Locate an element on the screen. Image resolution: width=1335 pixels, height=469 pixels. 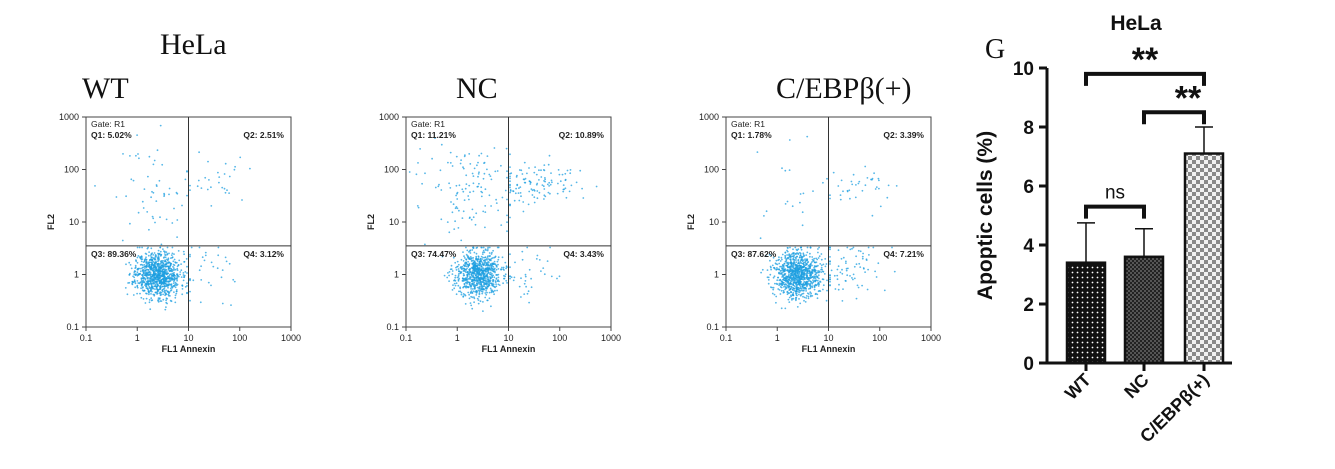
y-tick-label: 6 is located at coordinates (1028, 187).